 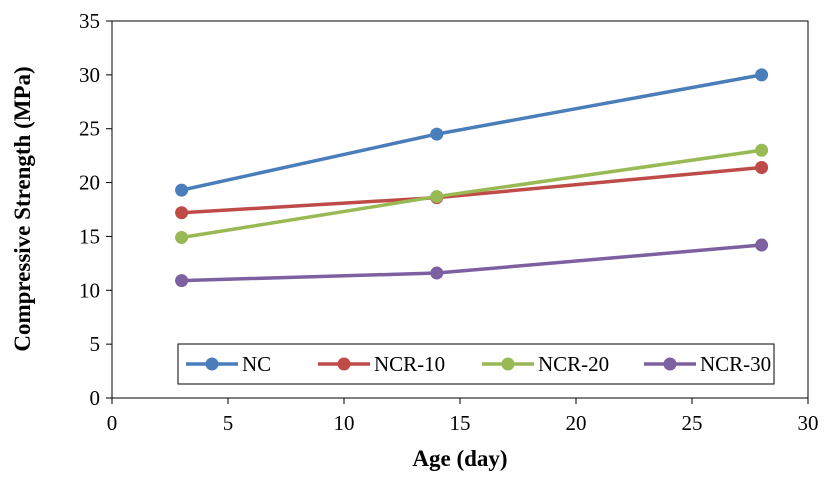 I want to click on x-tick-label: 15, so click(x=460, y=423).